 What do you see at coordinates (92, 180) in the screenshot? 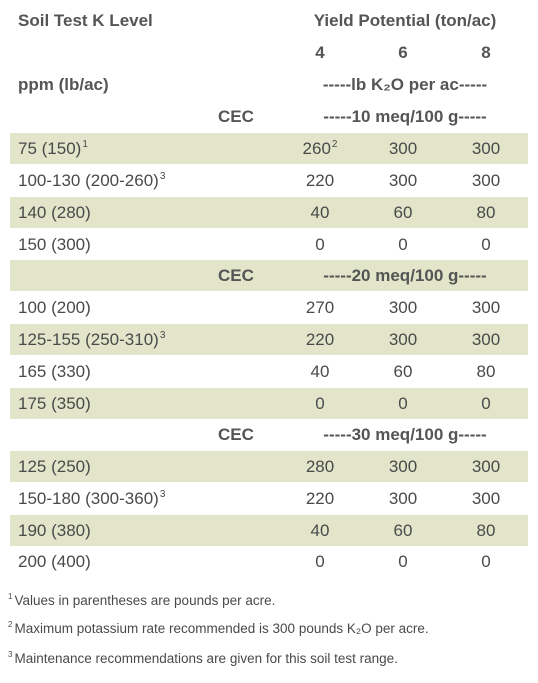
I see `soil-test-level: 100-130 (200-260)3` at bounding box center [92, 180].